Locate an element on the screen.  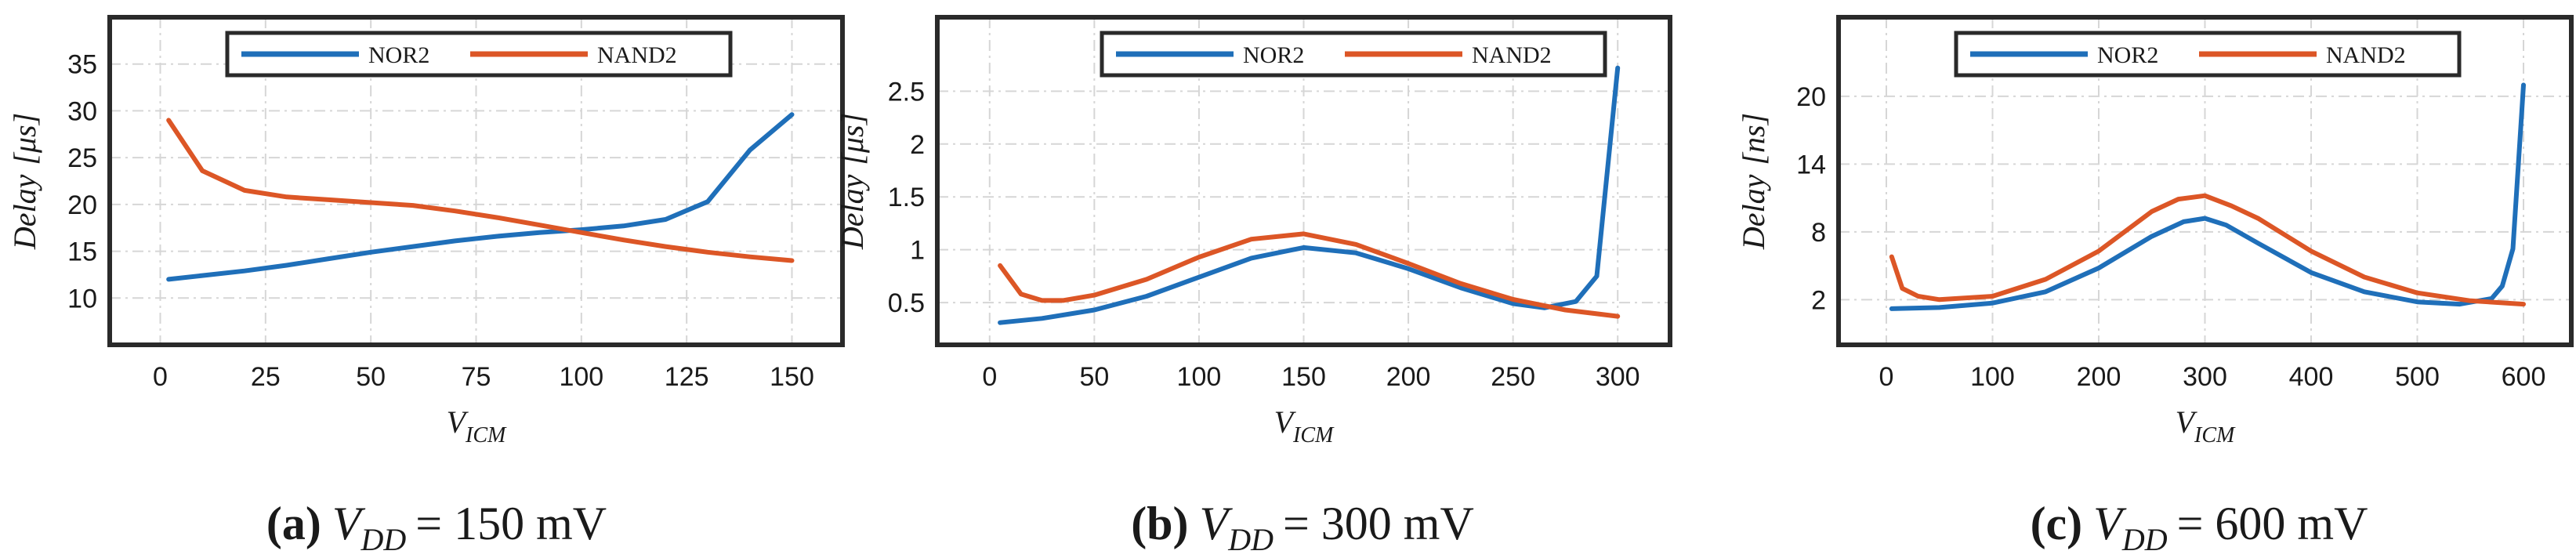
y-tick-label: 1 is located at coordinates (917, 251).